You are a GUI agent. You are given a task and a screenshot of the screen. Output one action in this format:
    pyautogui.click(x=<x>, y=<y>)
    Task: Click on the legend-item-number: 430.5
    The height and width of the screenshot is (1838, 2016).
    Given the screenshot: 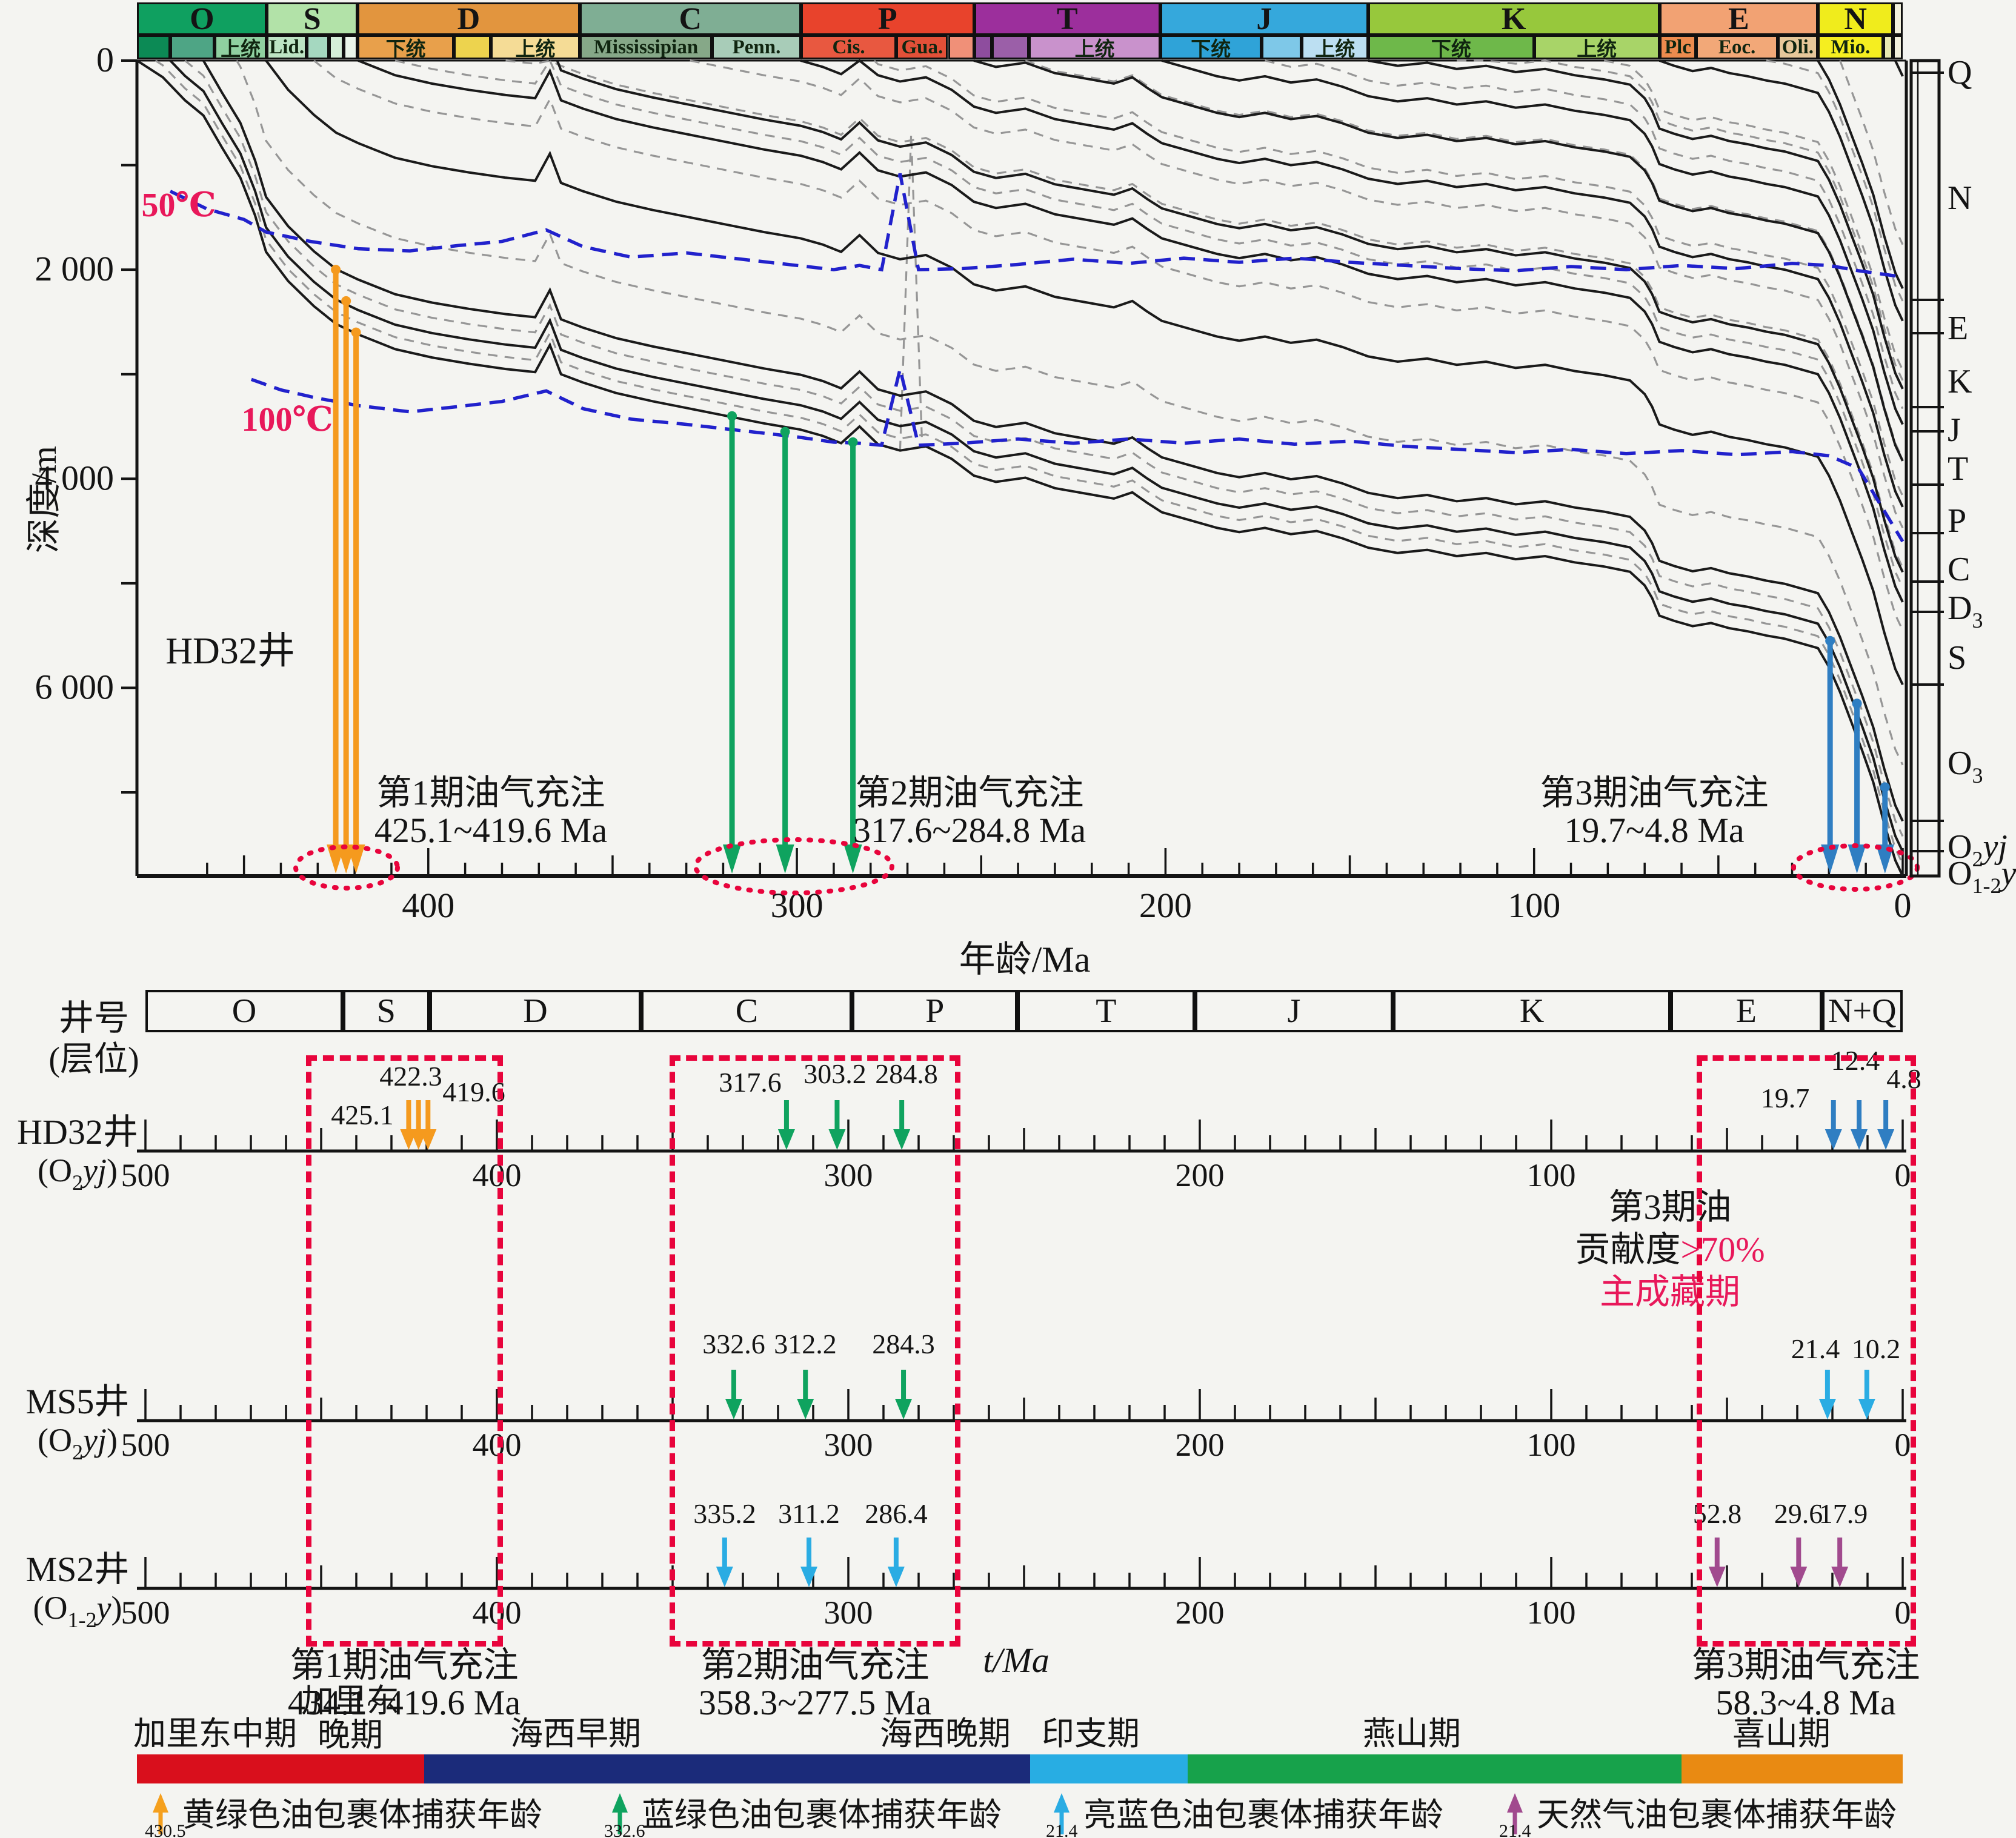 What is the action you would take?
    pyautogui.click(x=165, y=1830)
    